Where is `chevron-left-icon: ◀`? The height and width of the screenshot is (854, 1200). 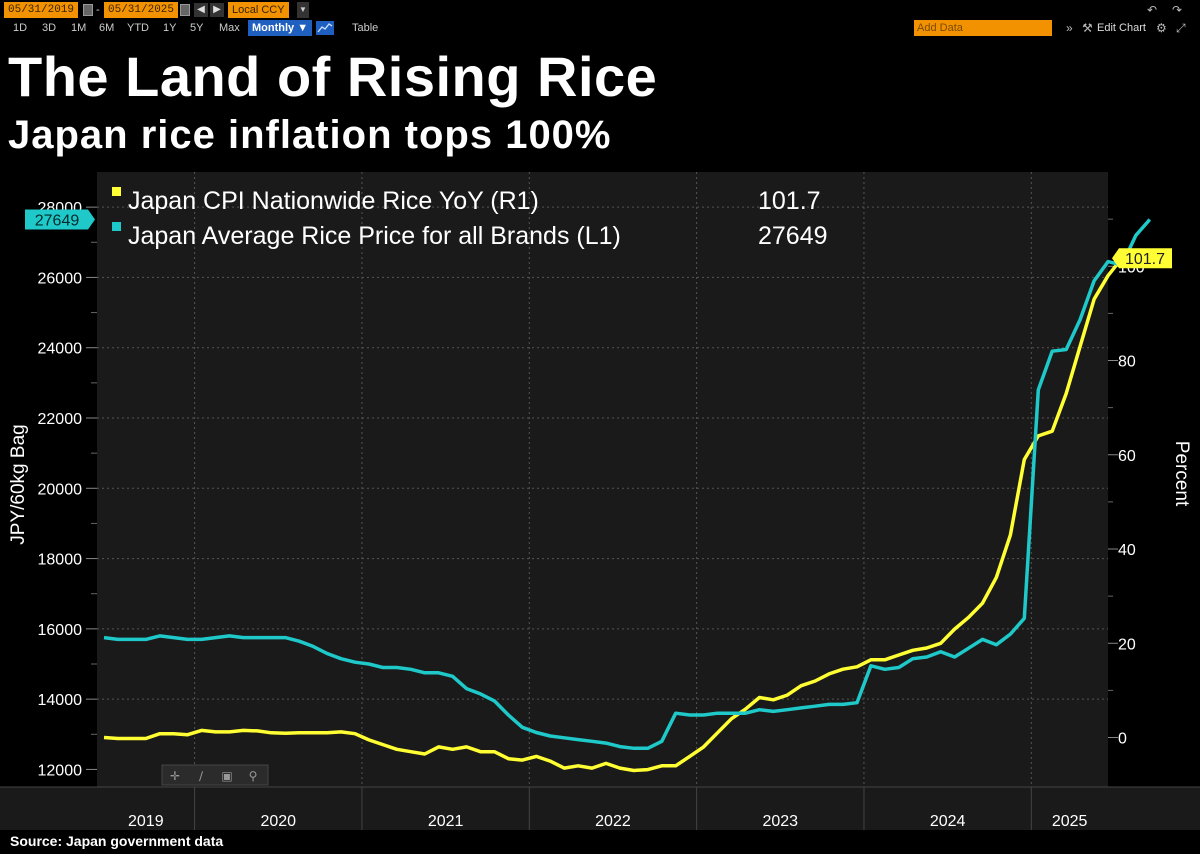
chevron-left-icon: ◀ is located at coordinates (201, 10).